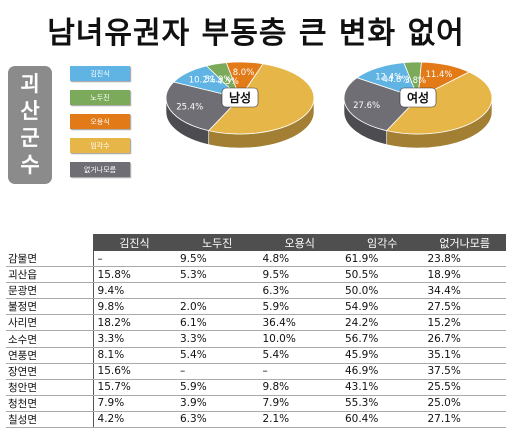 This screenshot has width=512, height=444. I want to click on pie-slice-im, so click(439, 103).